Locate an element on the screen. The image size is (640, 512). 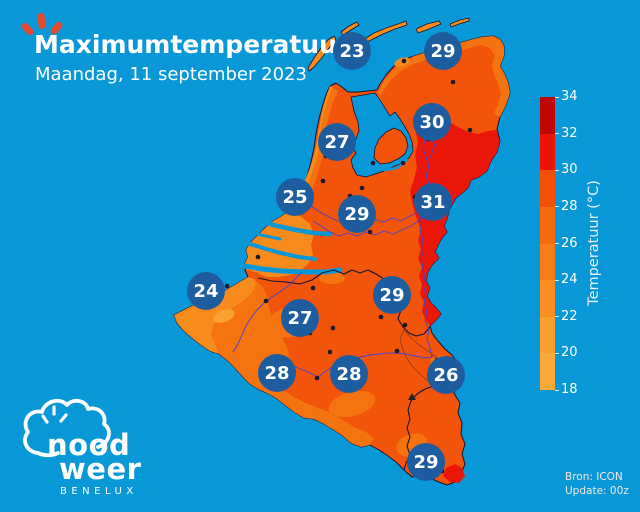
colorbar-tick-label: 26 is located at coordinates (569, 243).